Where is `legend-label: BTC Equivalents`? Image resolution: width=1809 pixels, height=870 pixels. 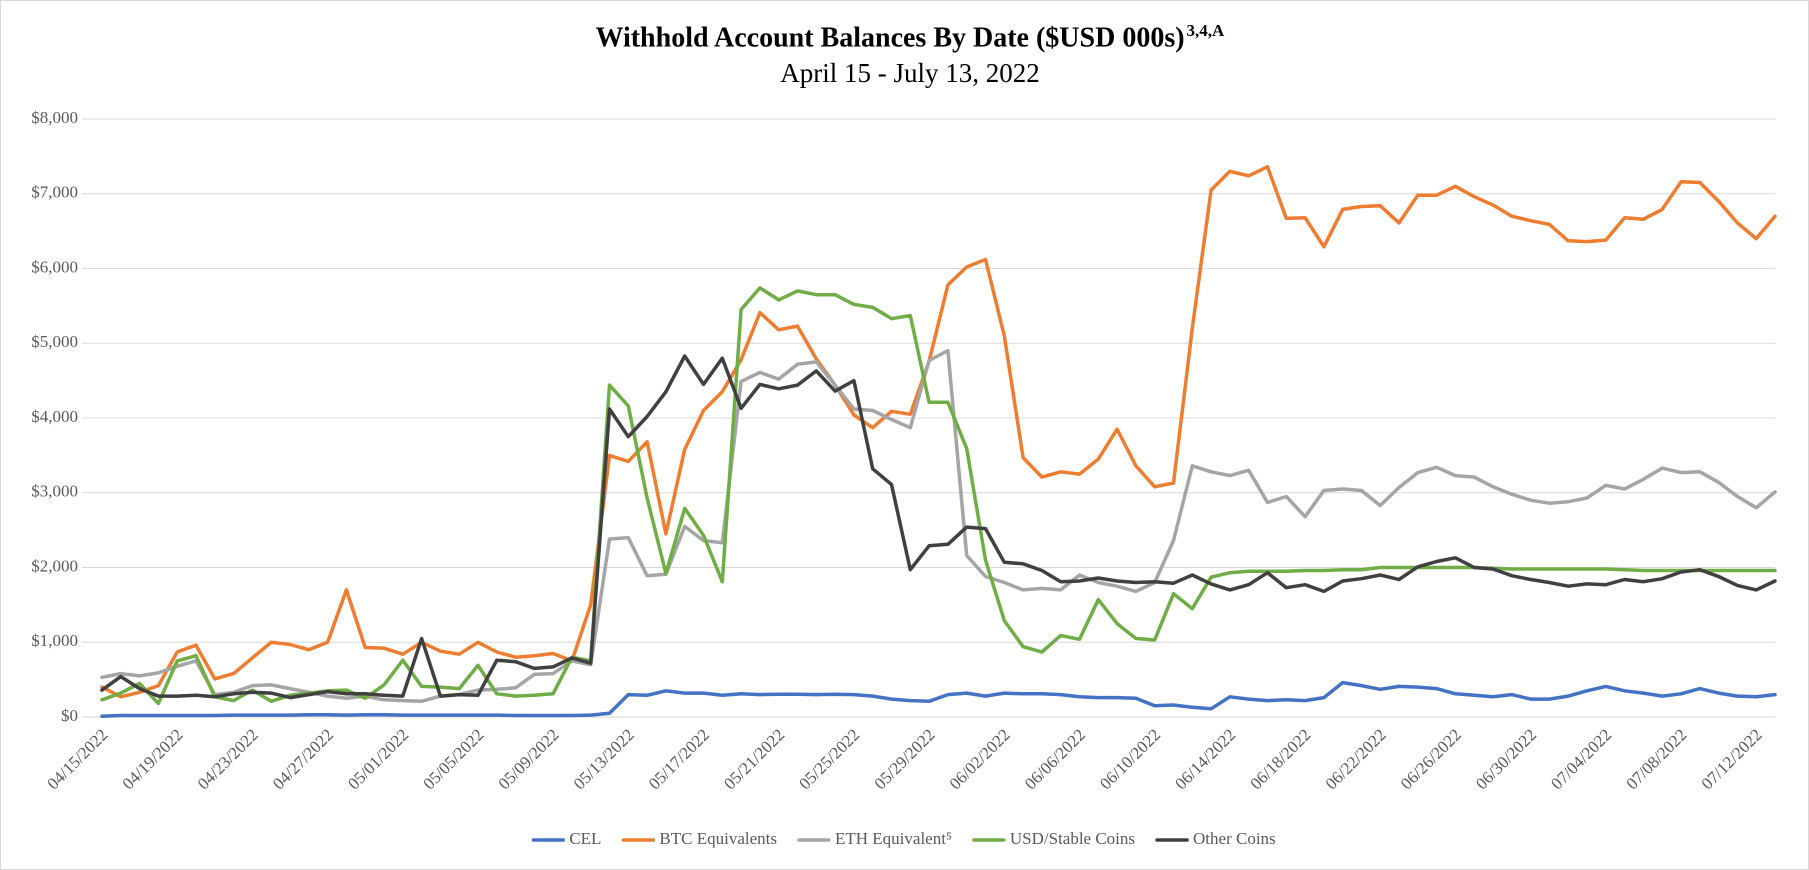 legend-label: BTC Equivalents is located at coordinates (718, 838).